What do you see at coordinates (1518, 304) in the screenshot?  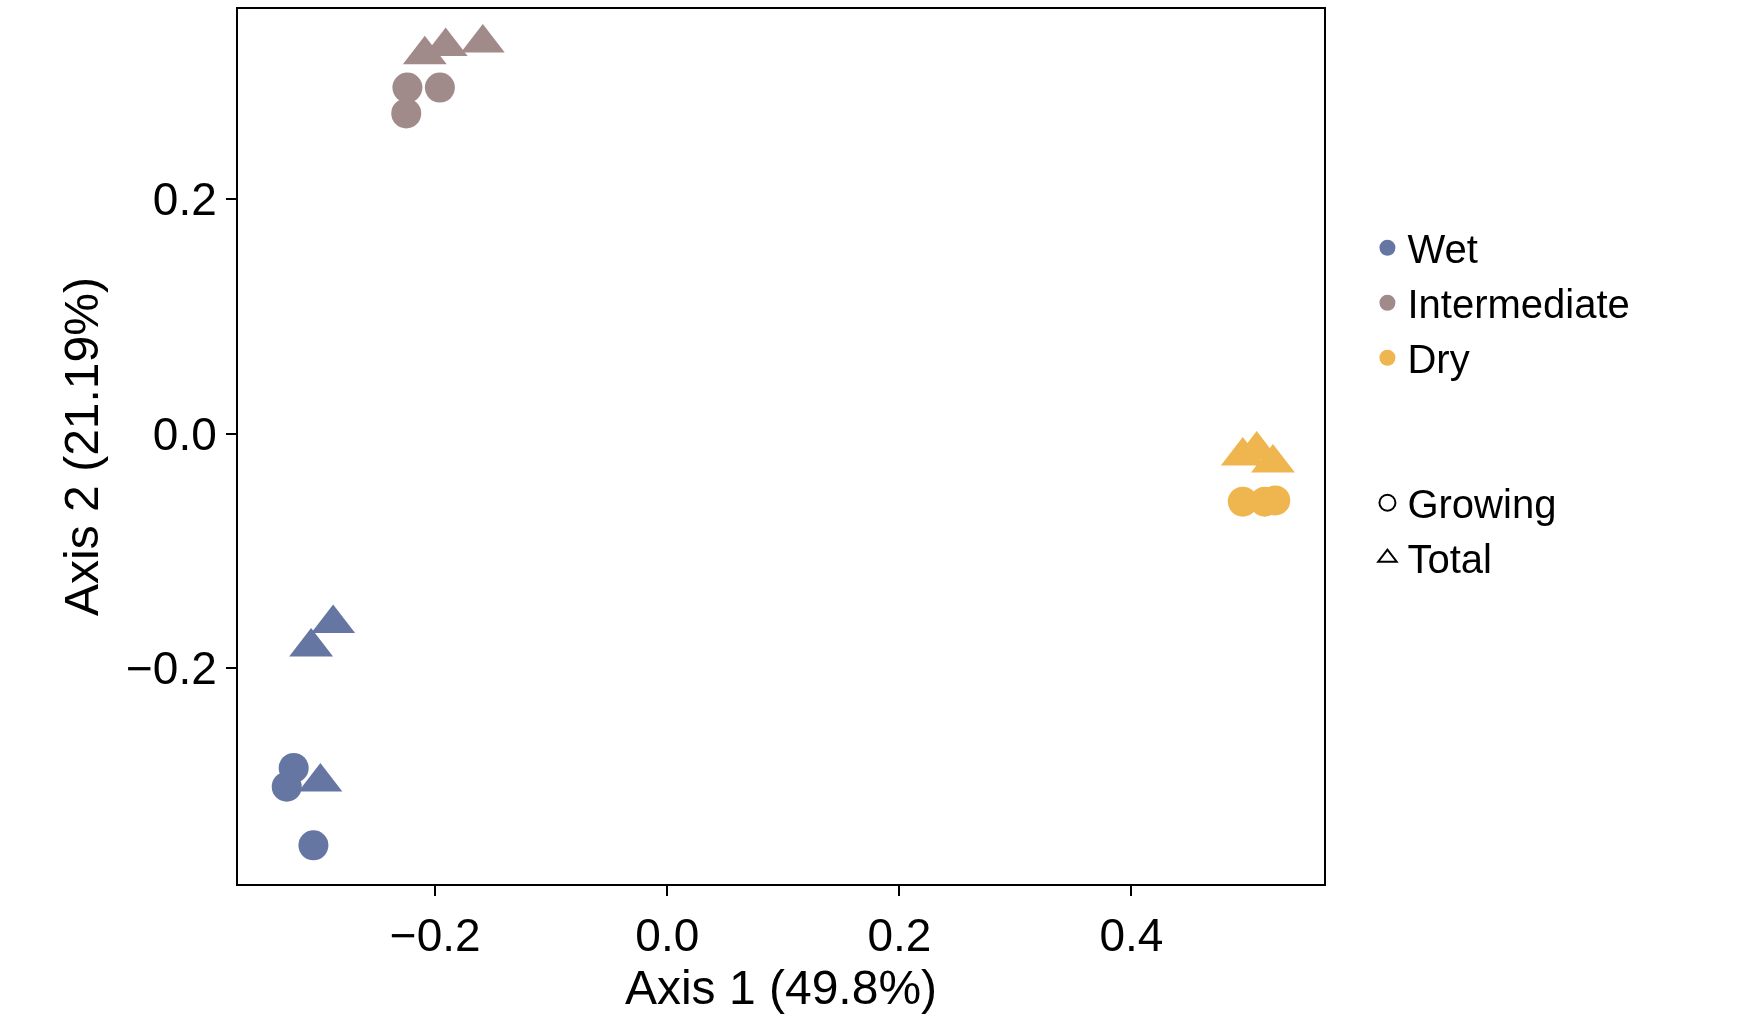 I see `legend-label: Intermediate` at bounding box center [1518, 304].